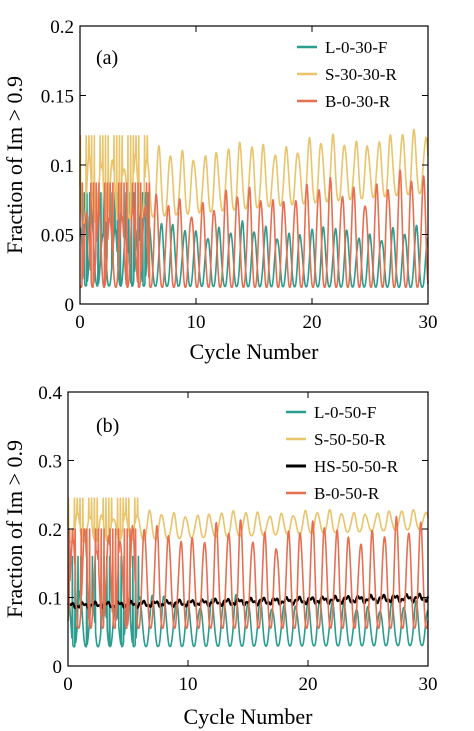  What do you see at coordinates (50, 462) in the screenshot?
I see `y-tick-label-b-3: 0.3` at bounding box center [50, 462].